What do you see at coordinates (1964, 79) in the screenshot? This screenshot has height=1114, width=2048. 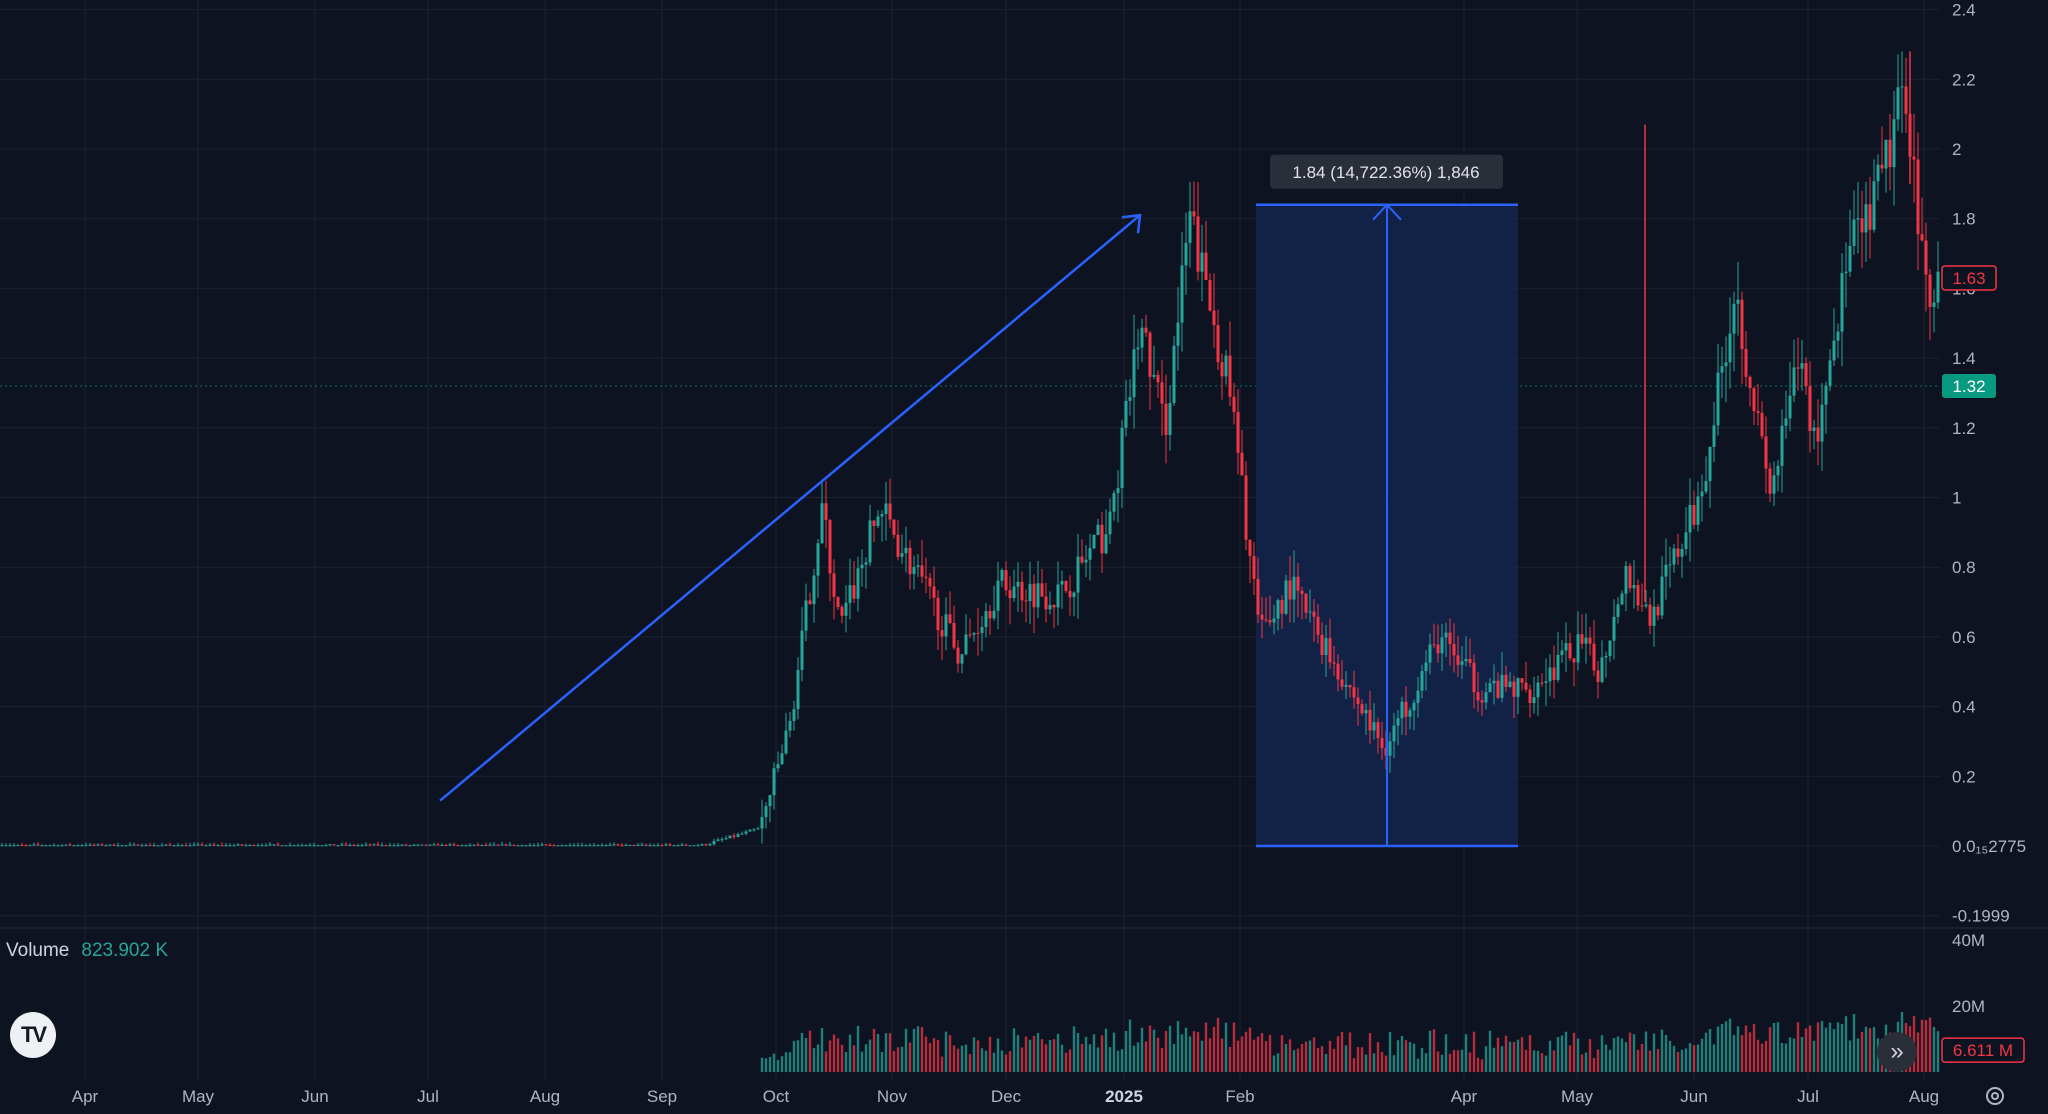 I see `price-tick-label: 2.2` at bounding box center [1964, 79].